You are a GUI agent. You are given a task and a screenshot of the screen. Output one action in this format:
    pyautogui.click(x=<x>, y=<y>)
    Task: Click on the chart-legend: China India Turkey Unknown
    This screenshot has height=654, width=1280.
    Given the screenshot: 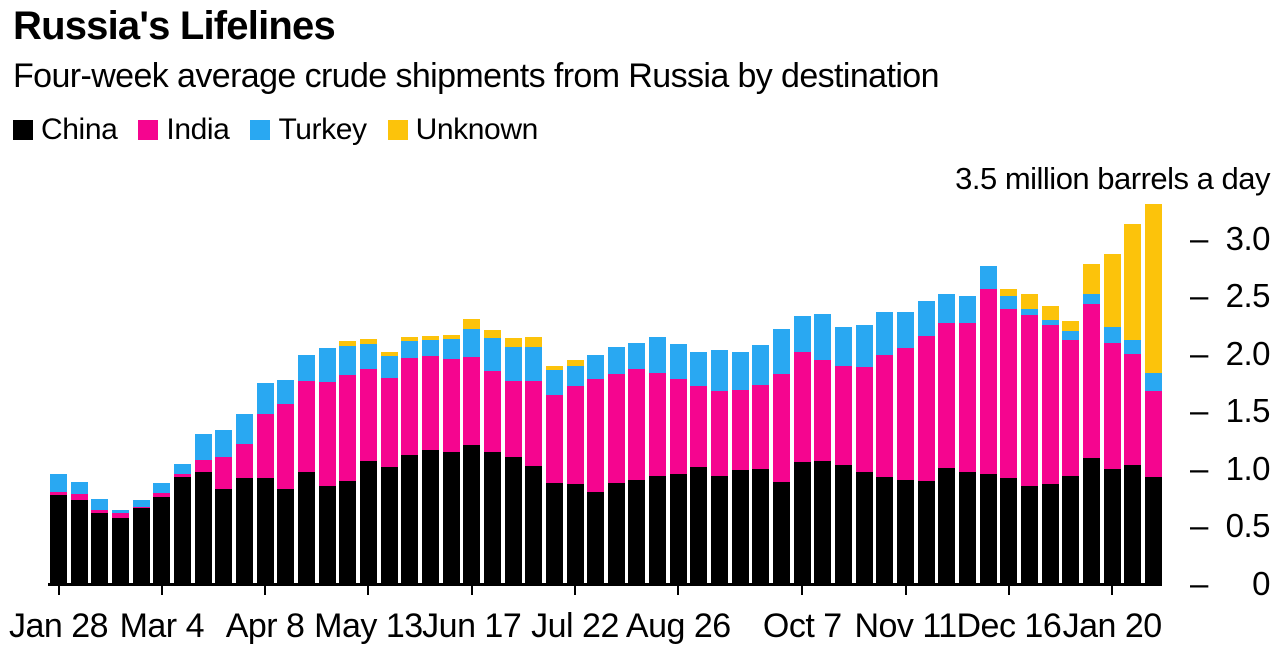 What is the action you would take?
    pyautogui.click(x=286, y=130)
    